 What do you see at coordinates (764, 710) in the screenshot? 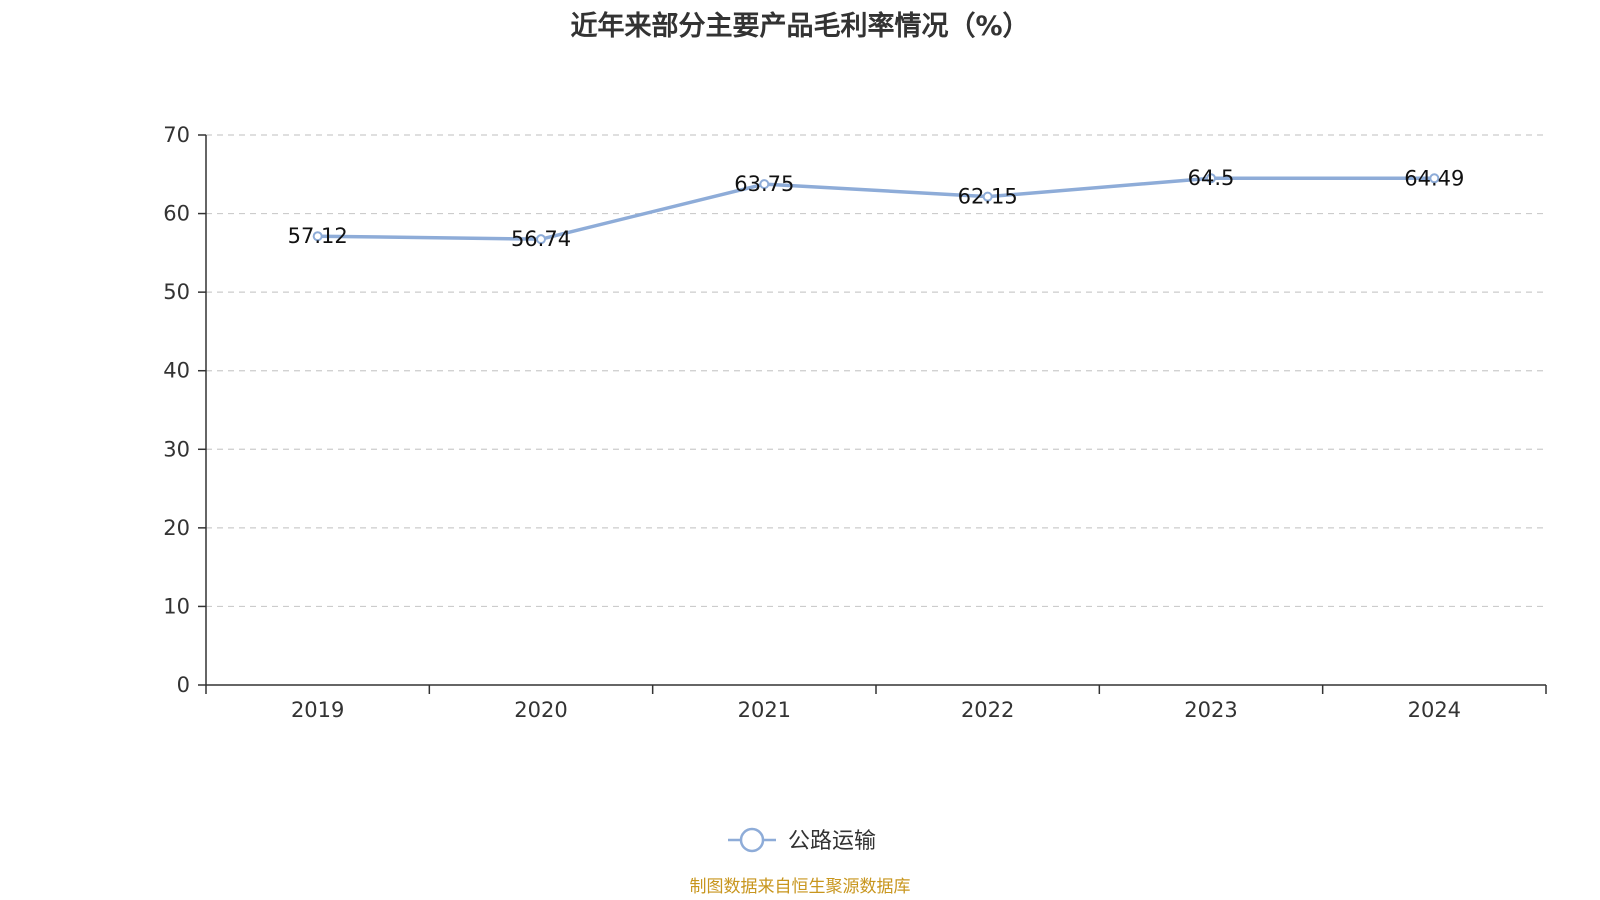
I see `x-tick-label: 2021` at bounding box center [764, 710].